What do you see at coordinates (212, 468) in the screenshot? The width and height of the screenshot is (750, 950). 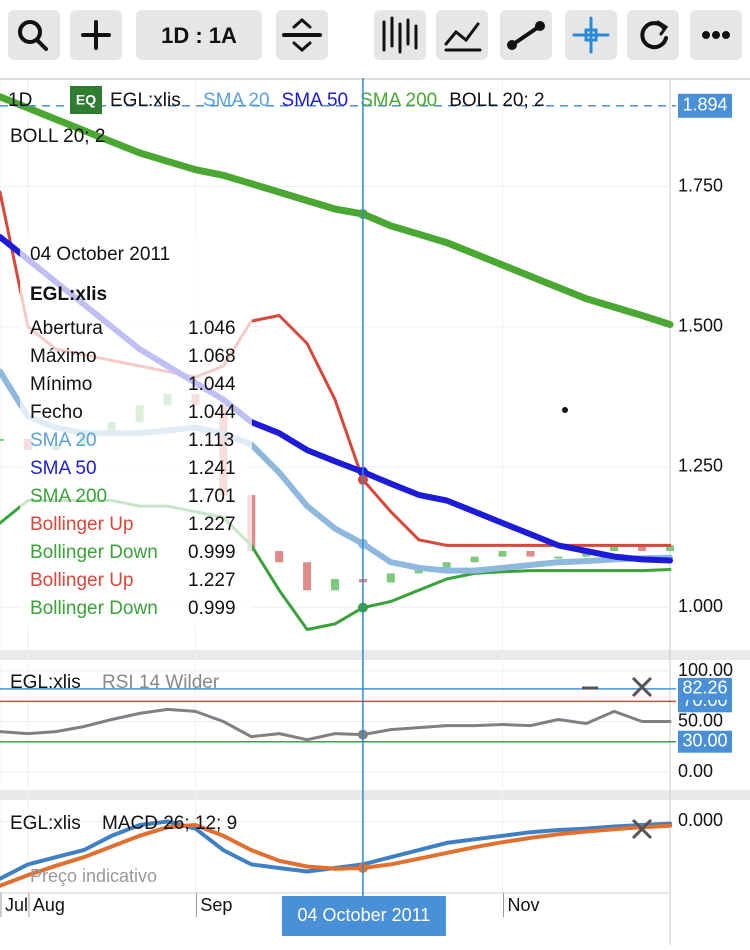 I see `tooltip-value: 1.241` at bounding box center [212, 468].